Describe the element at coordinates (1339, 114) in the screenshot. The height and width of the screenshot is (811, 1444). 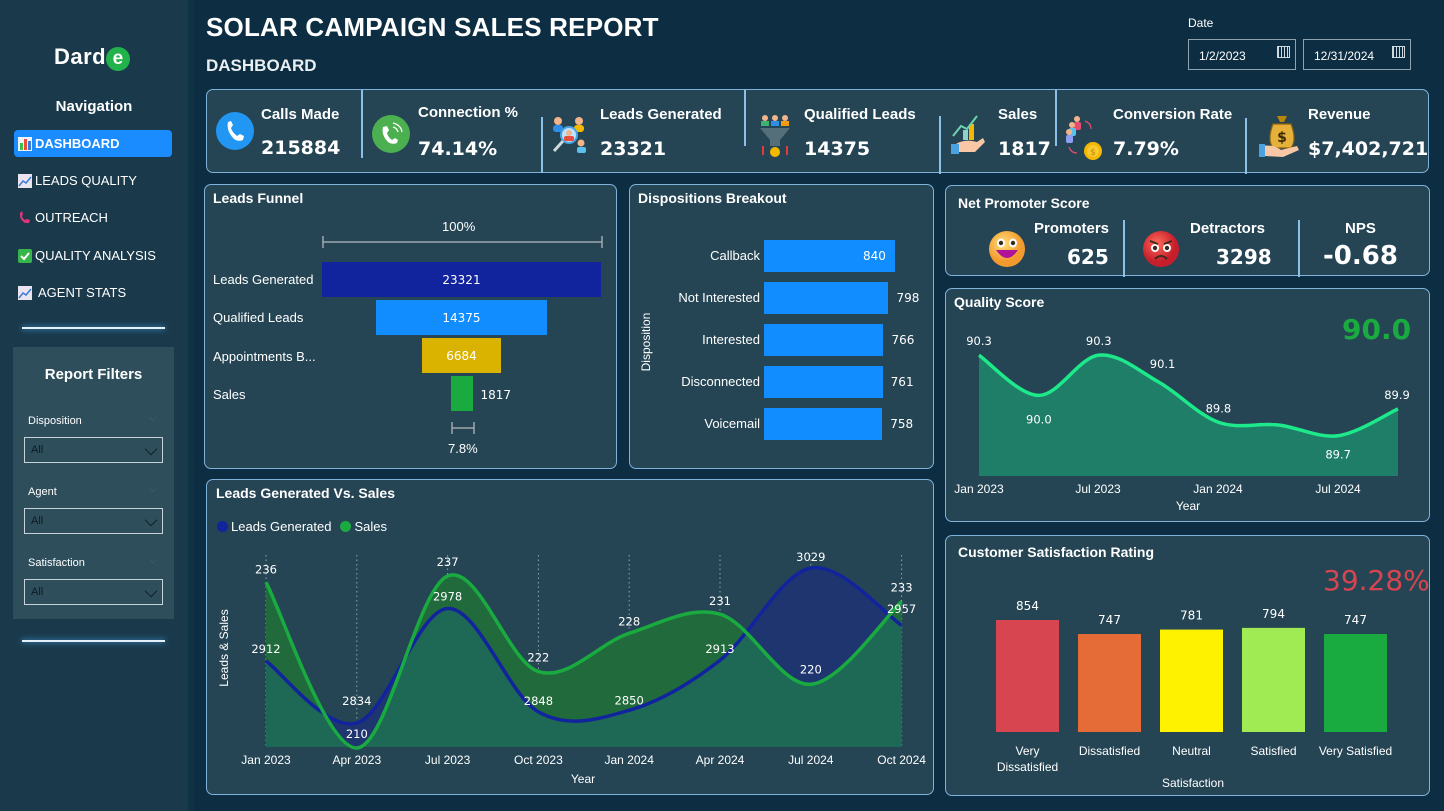
I see `kpi-label: Revenue` at that location.